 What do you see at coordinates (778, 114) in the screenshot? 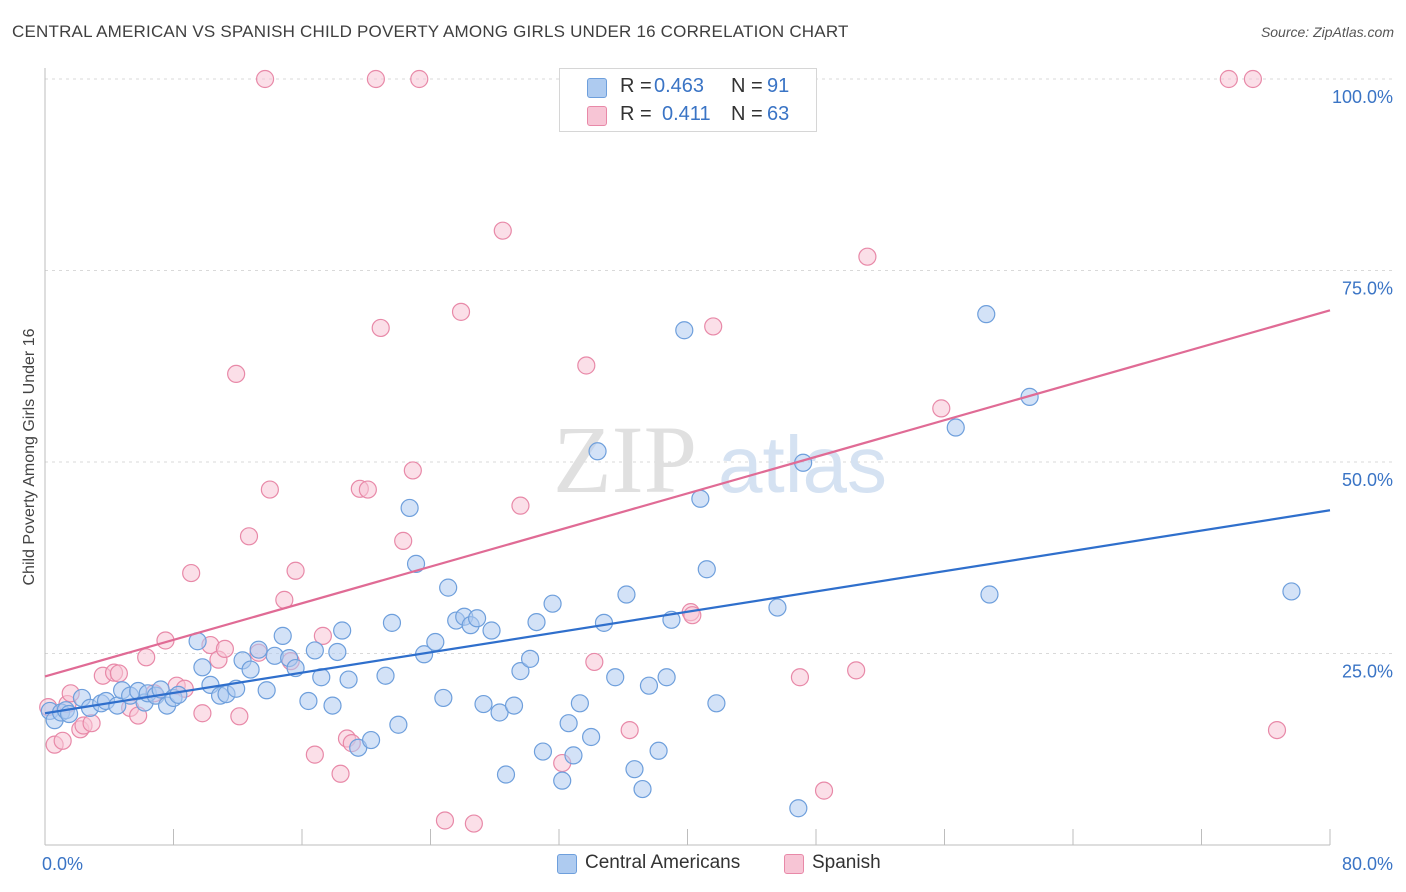
I see `n-value: 63` at bounding box center [778, 114].